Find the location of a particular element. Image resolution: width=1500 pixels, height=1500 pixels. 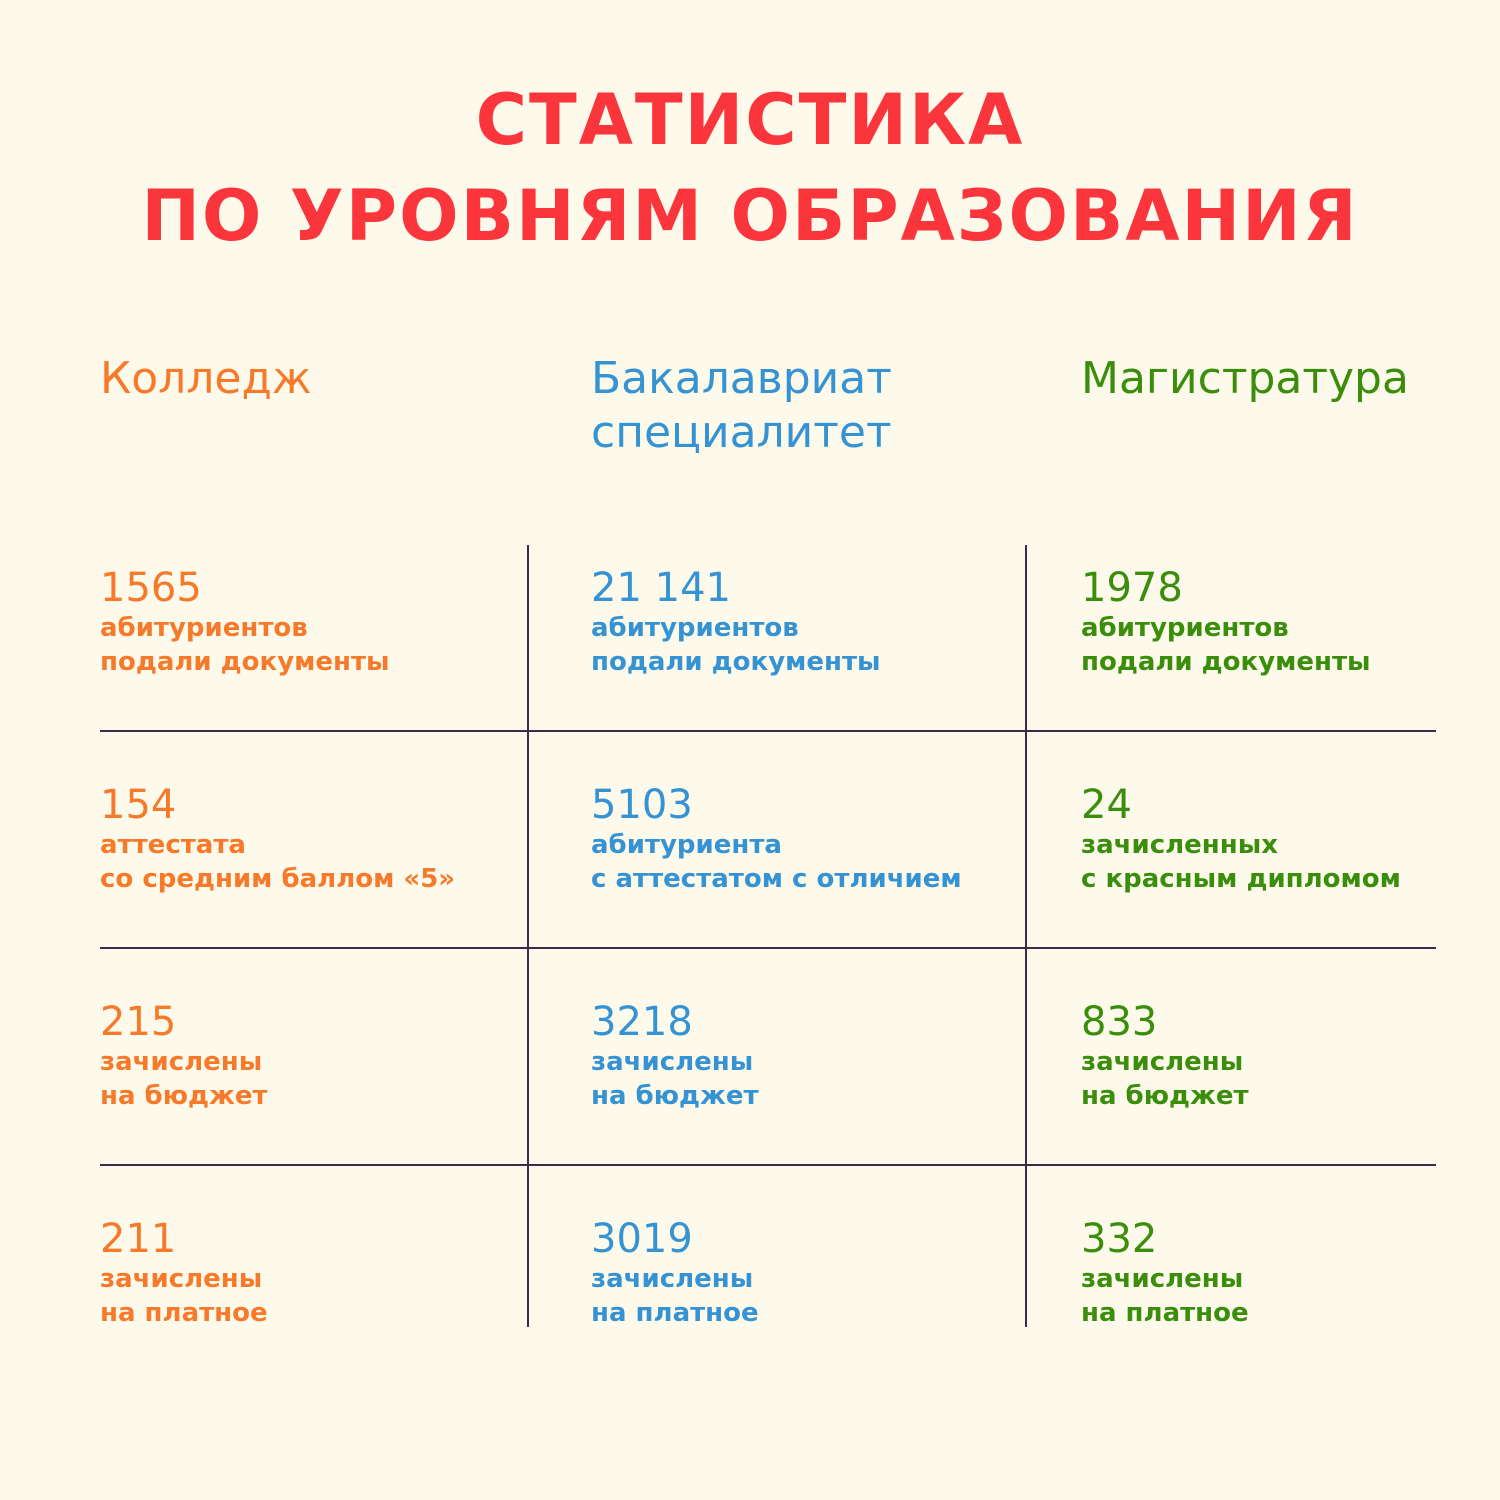

stat-cell-college-honors: 154 аттестата со средним баллом «5» is located at coordinates (277, 839).